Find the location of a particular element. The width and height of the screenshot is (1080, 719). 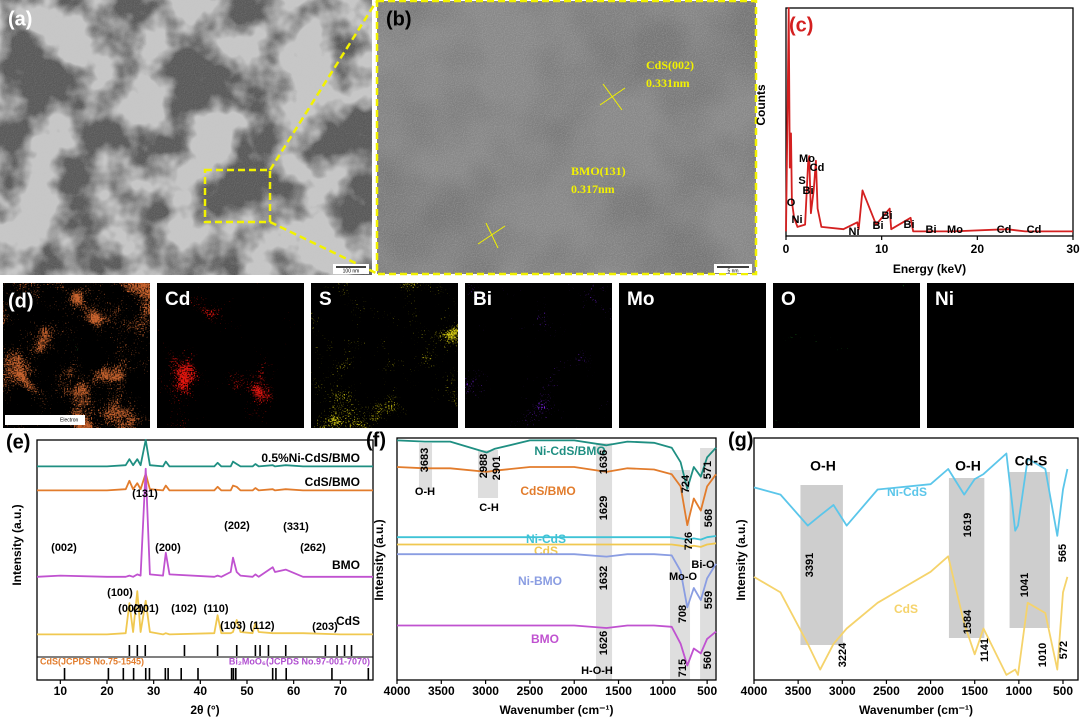

element-label: S is located at coordinates (325, 299).